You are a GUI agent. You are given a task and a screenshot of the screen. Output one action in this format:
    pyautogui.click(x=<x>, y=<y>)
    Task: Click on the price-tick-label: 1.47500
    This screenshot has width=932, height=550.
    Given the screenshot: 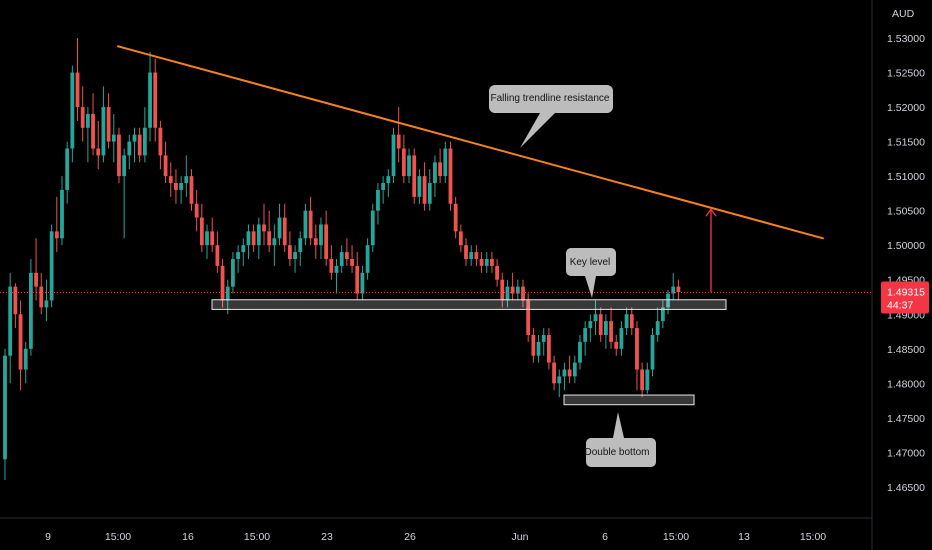 What is the action you would take?
    pyautogui.click(x=906, y=419)
    